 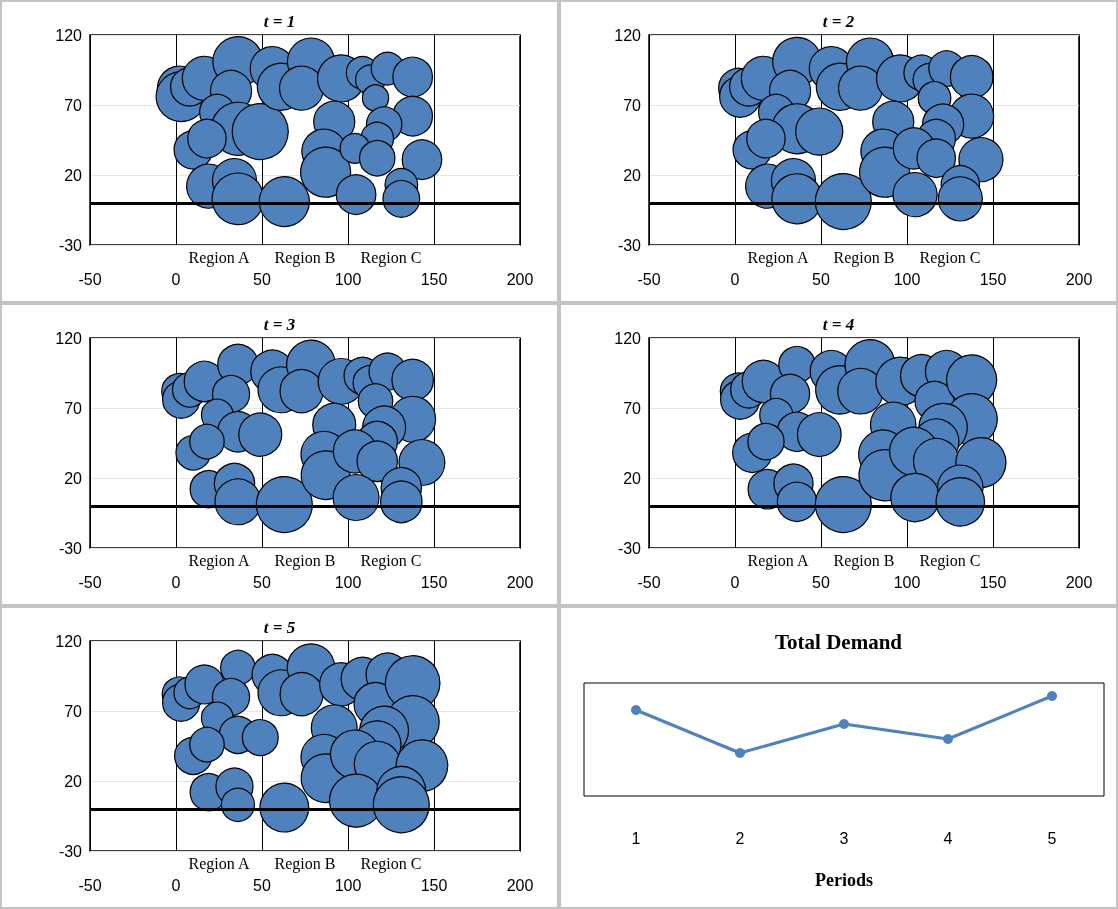 What do you see at coordinates (838, 21) in the screenshot?
I see `chart-title: t = 2` at bounding box center [838, 21].